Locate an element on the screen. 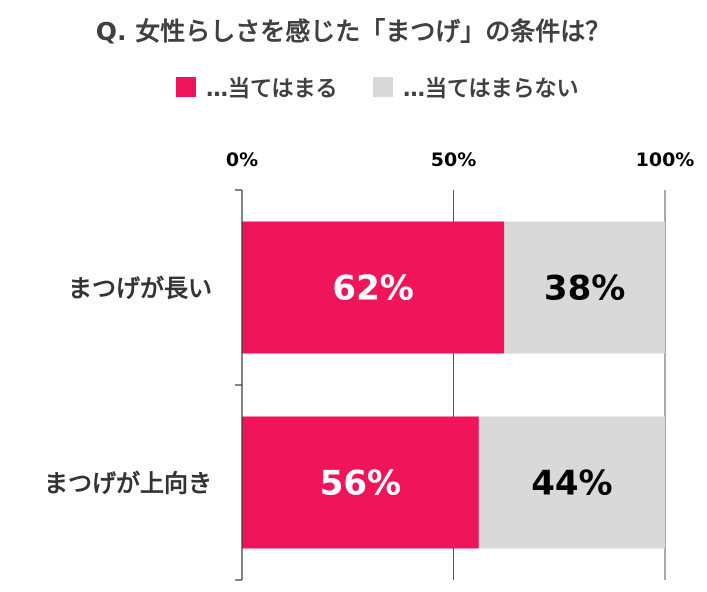  x-tick-label: 0% is located at coordinates (242, 160).